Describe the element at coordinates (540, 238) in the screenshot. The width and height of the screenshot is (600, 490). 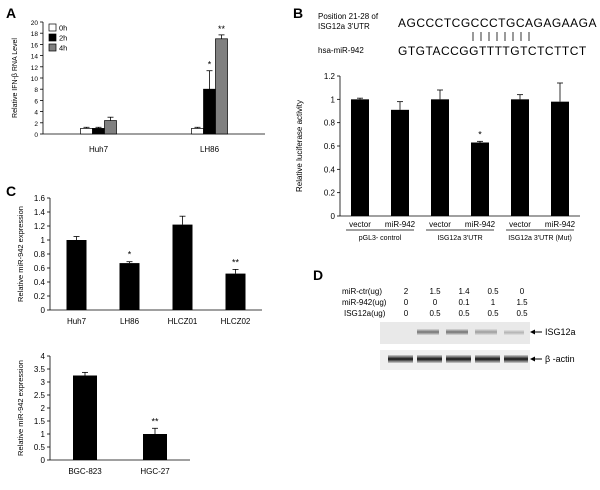
I see `group-label: ISG12a 3'UTR (Mut)` at that location.